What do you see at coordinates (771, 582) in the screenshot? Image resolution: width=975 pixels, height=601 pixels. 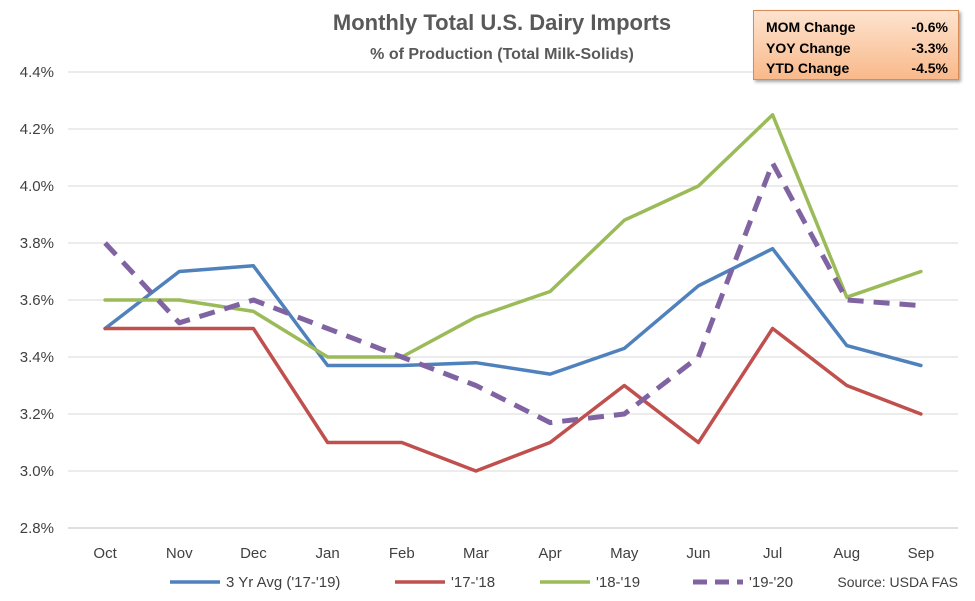 I see `legend-label: '19-'20` at bounding box center [771, 582].